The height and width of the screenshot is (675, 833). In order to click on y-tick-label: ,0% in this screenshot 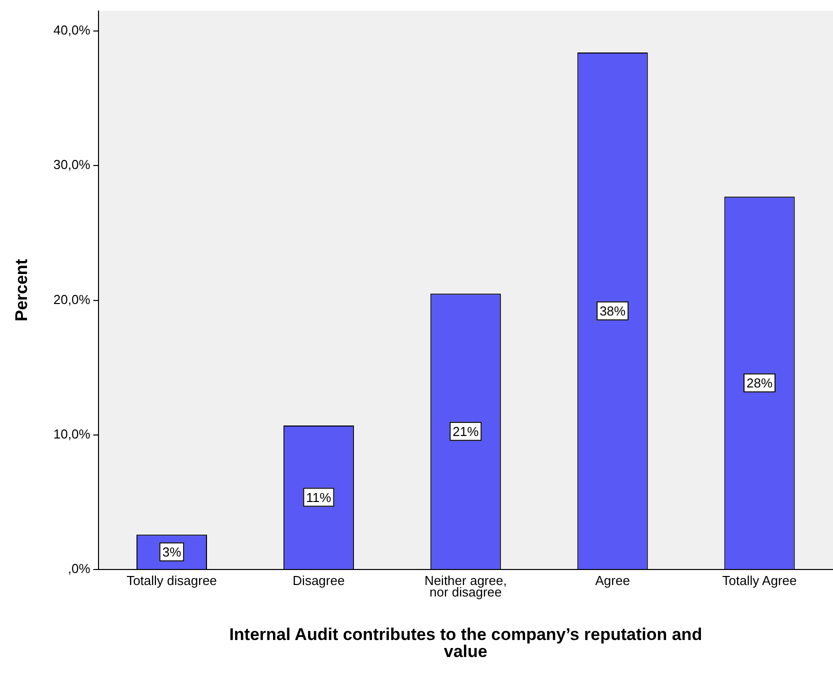, I will do `click(79, 568)`.